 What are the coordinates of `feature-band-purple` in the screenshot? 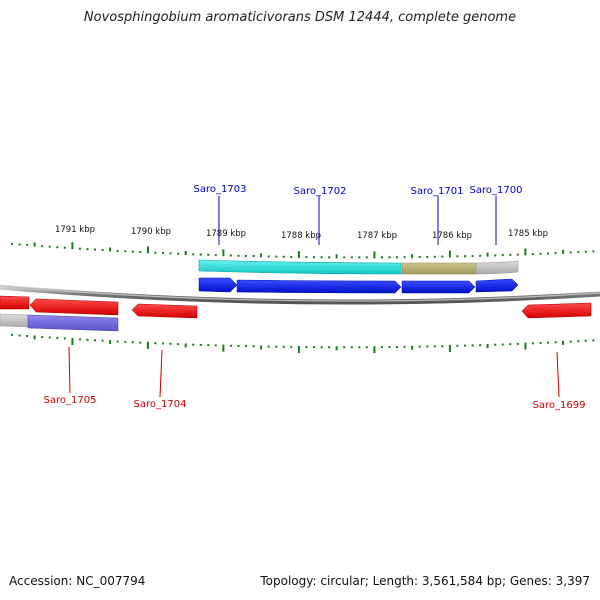 It's located at (73, 323).